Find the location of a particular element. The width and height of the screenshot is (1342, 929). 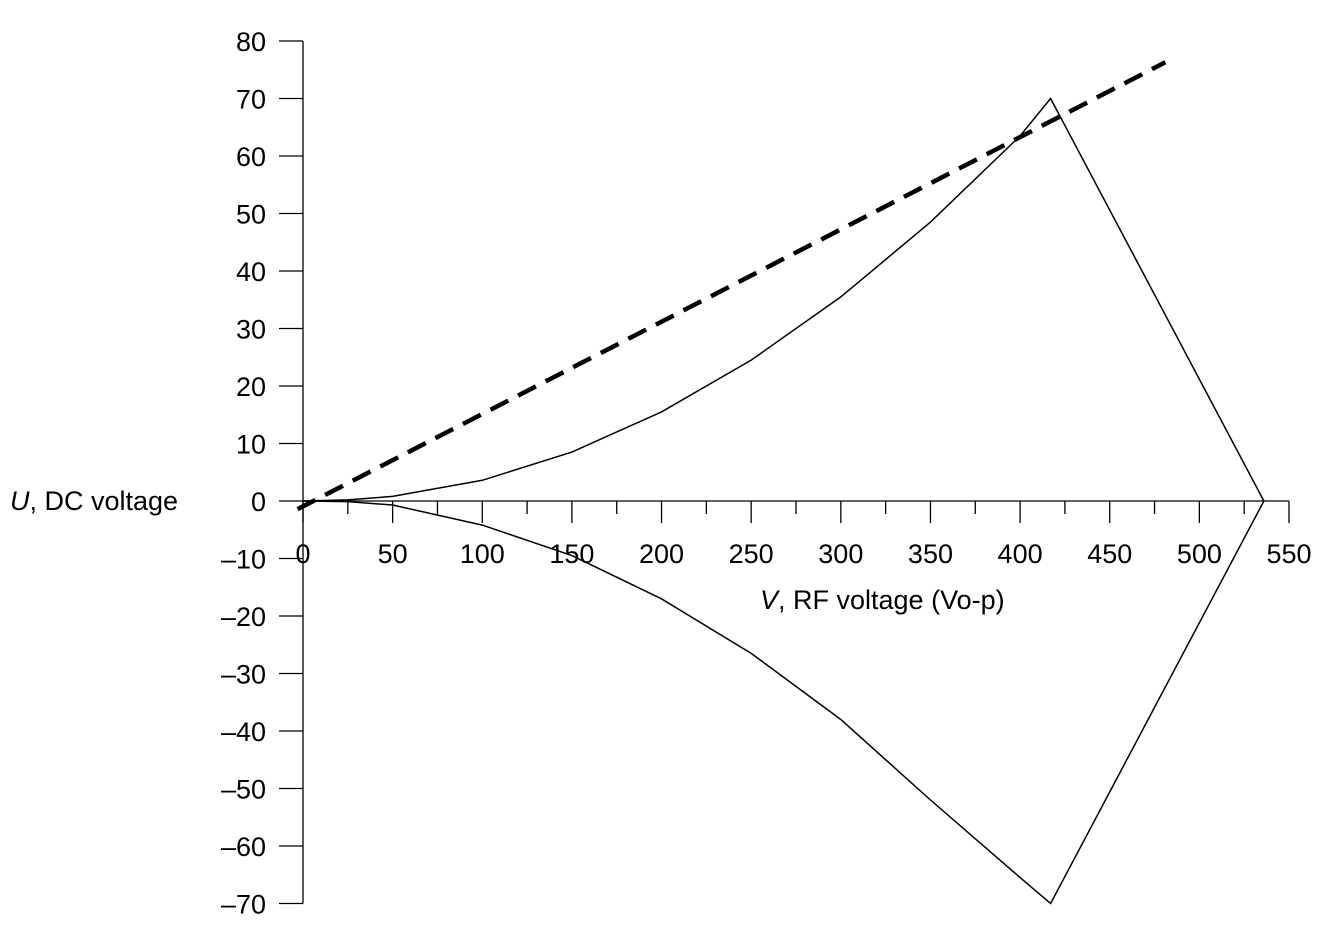

y-tick-label: 50 is located at coordinates (251, 215).